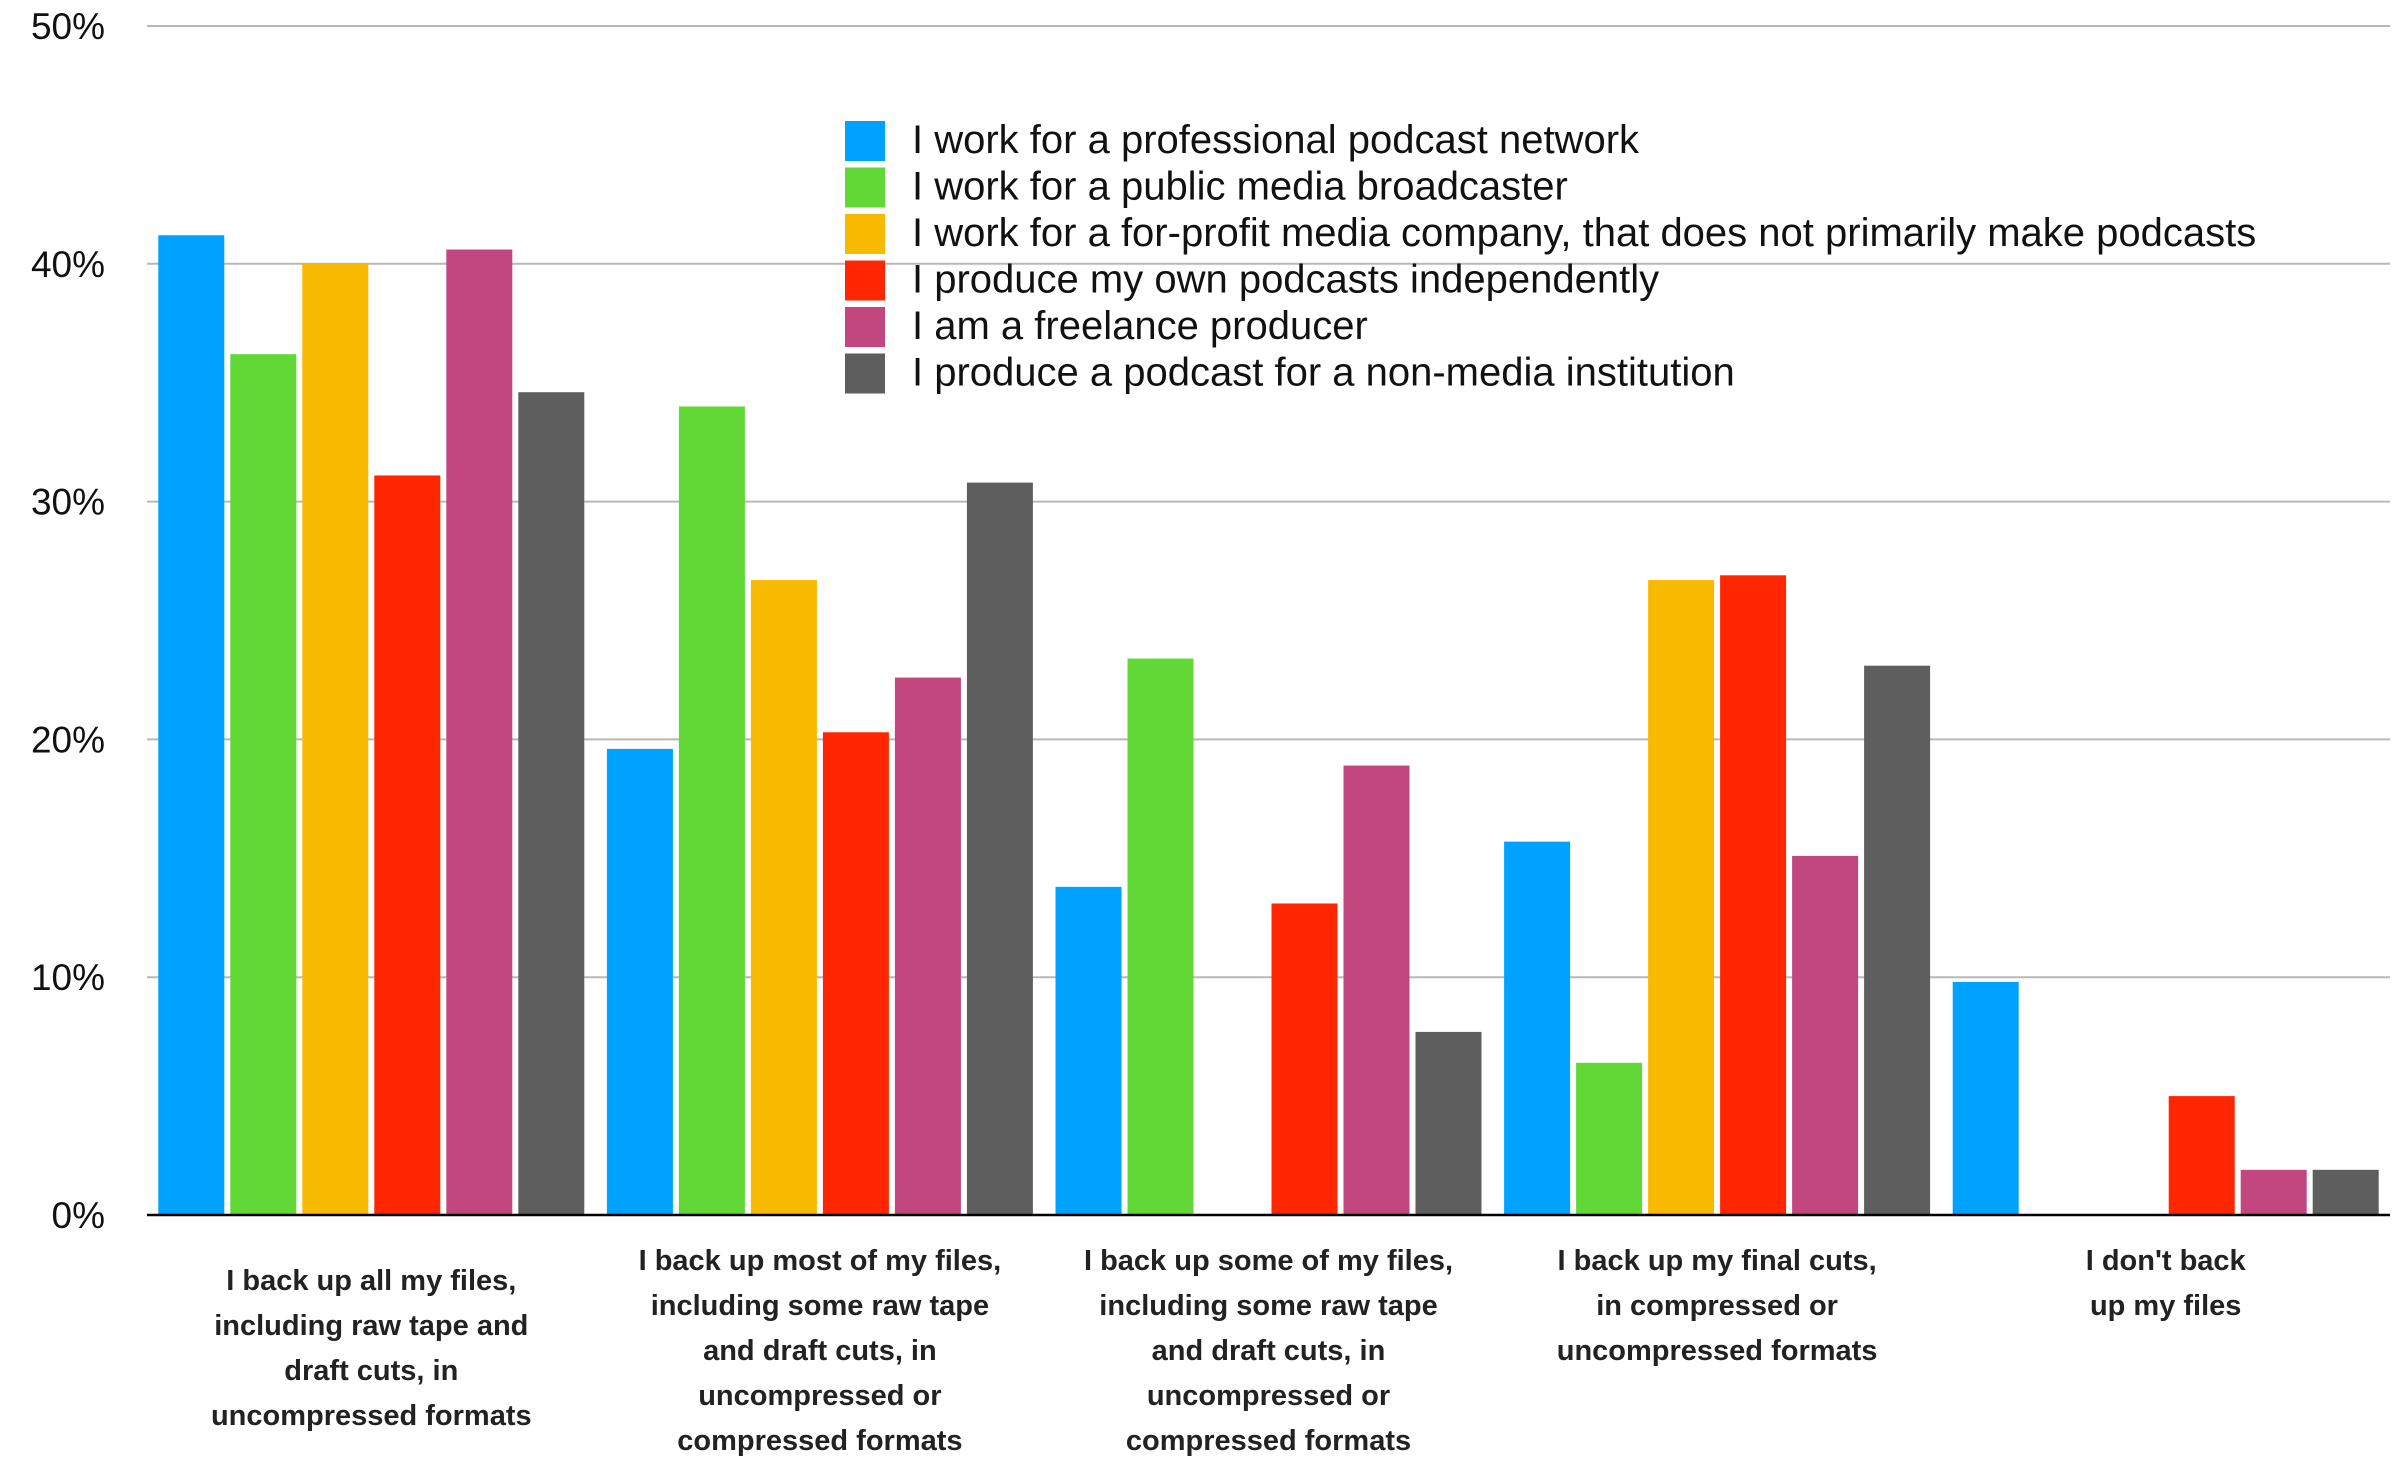 Image resolution: width=2397 pixels, height=1459 pixels. I want to click on y-tick-label: 40%, so click(68, 264).